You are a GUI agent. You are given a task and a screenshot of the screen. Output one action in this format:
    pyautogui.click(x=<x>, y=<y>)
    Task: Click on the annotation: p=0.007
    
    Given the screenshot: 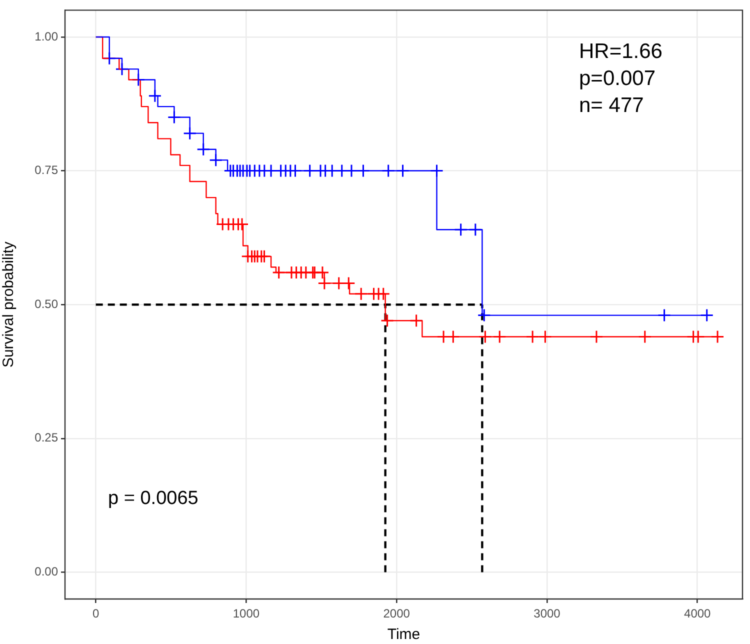 What is the action you would take?
    pyautogui.click(x=617, y=78)
    